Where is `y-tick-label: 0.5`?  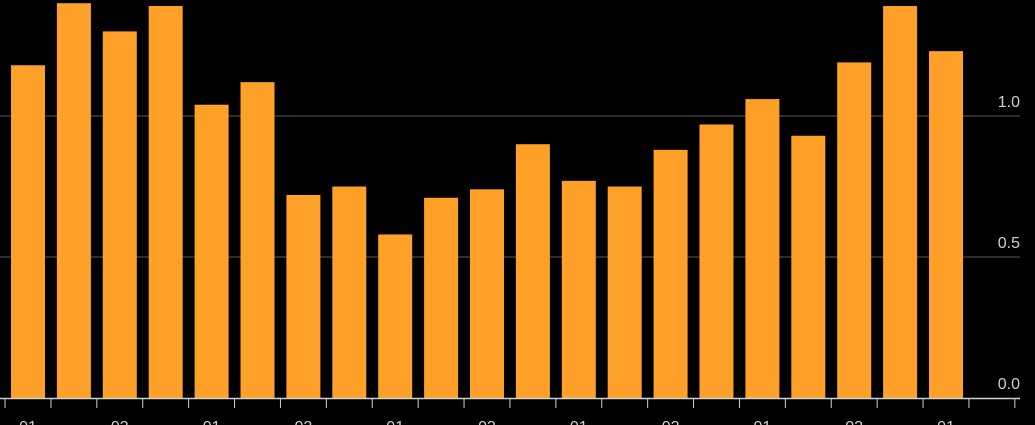
y-tick-label: 0.5 is located at coordinates (1009, 243).